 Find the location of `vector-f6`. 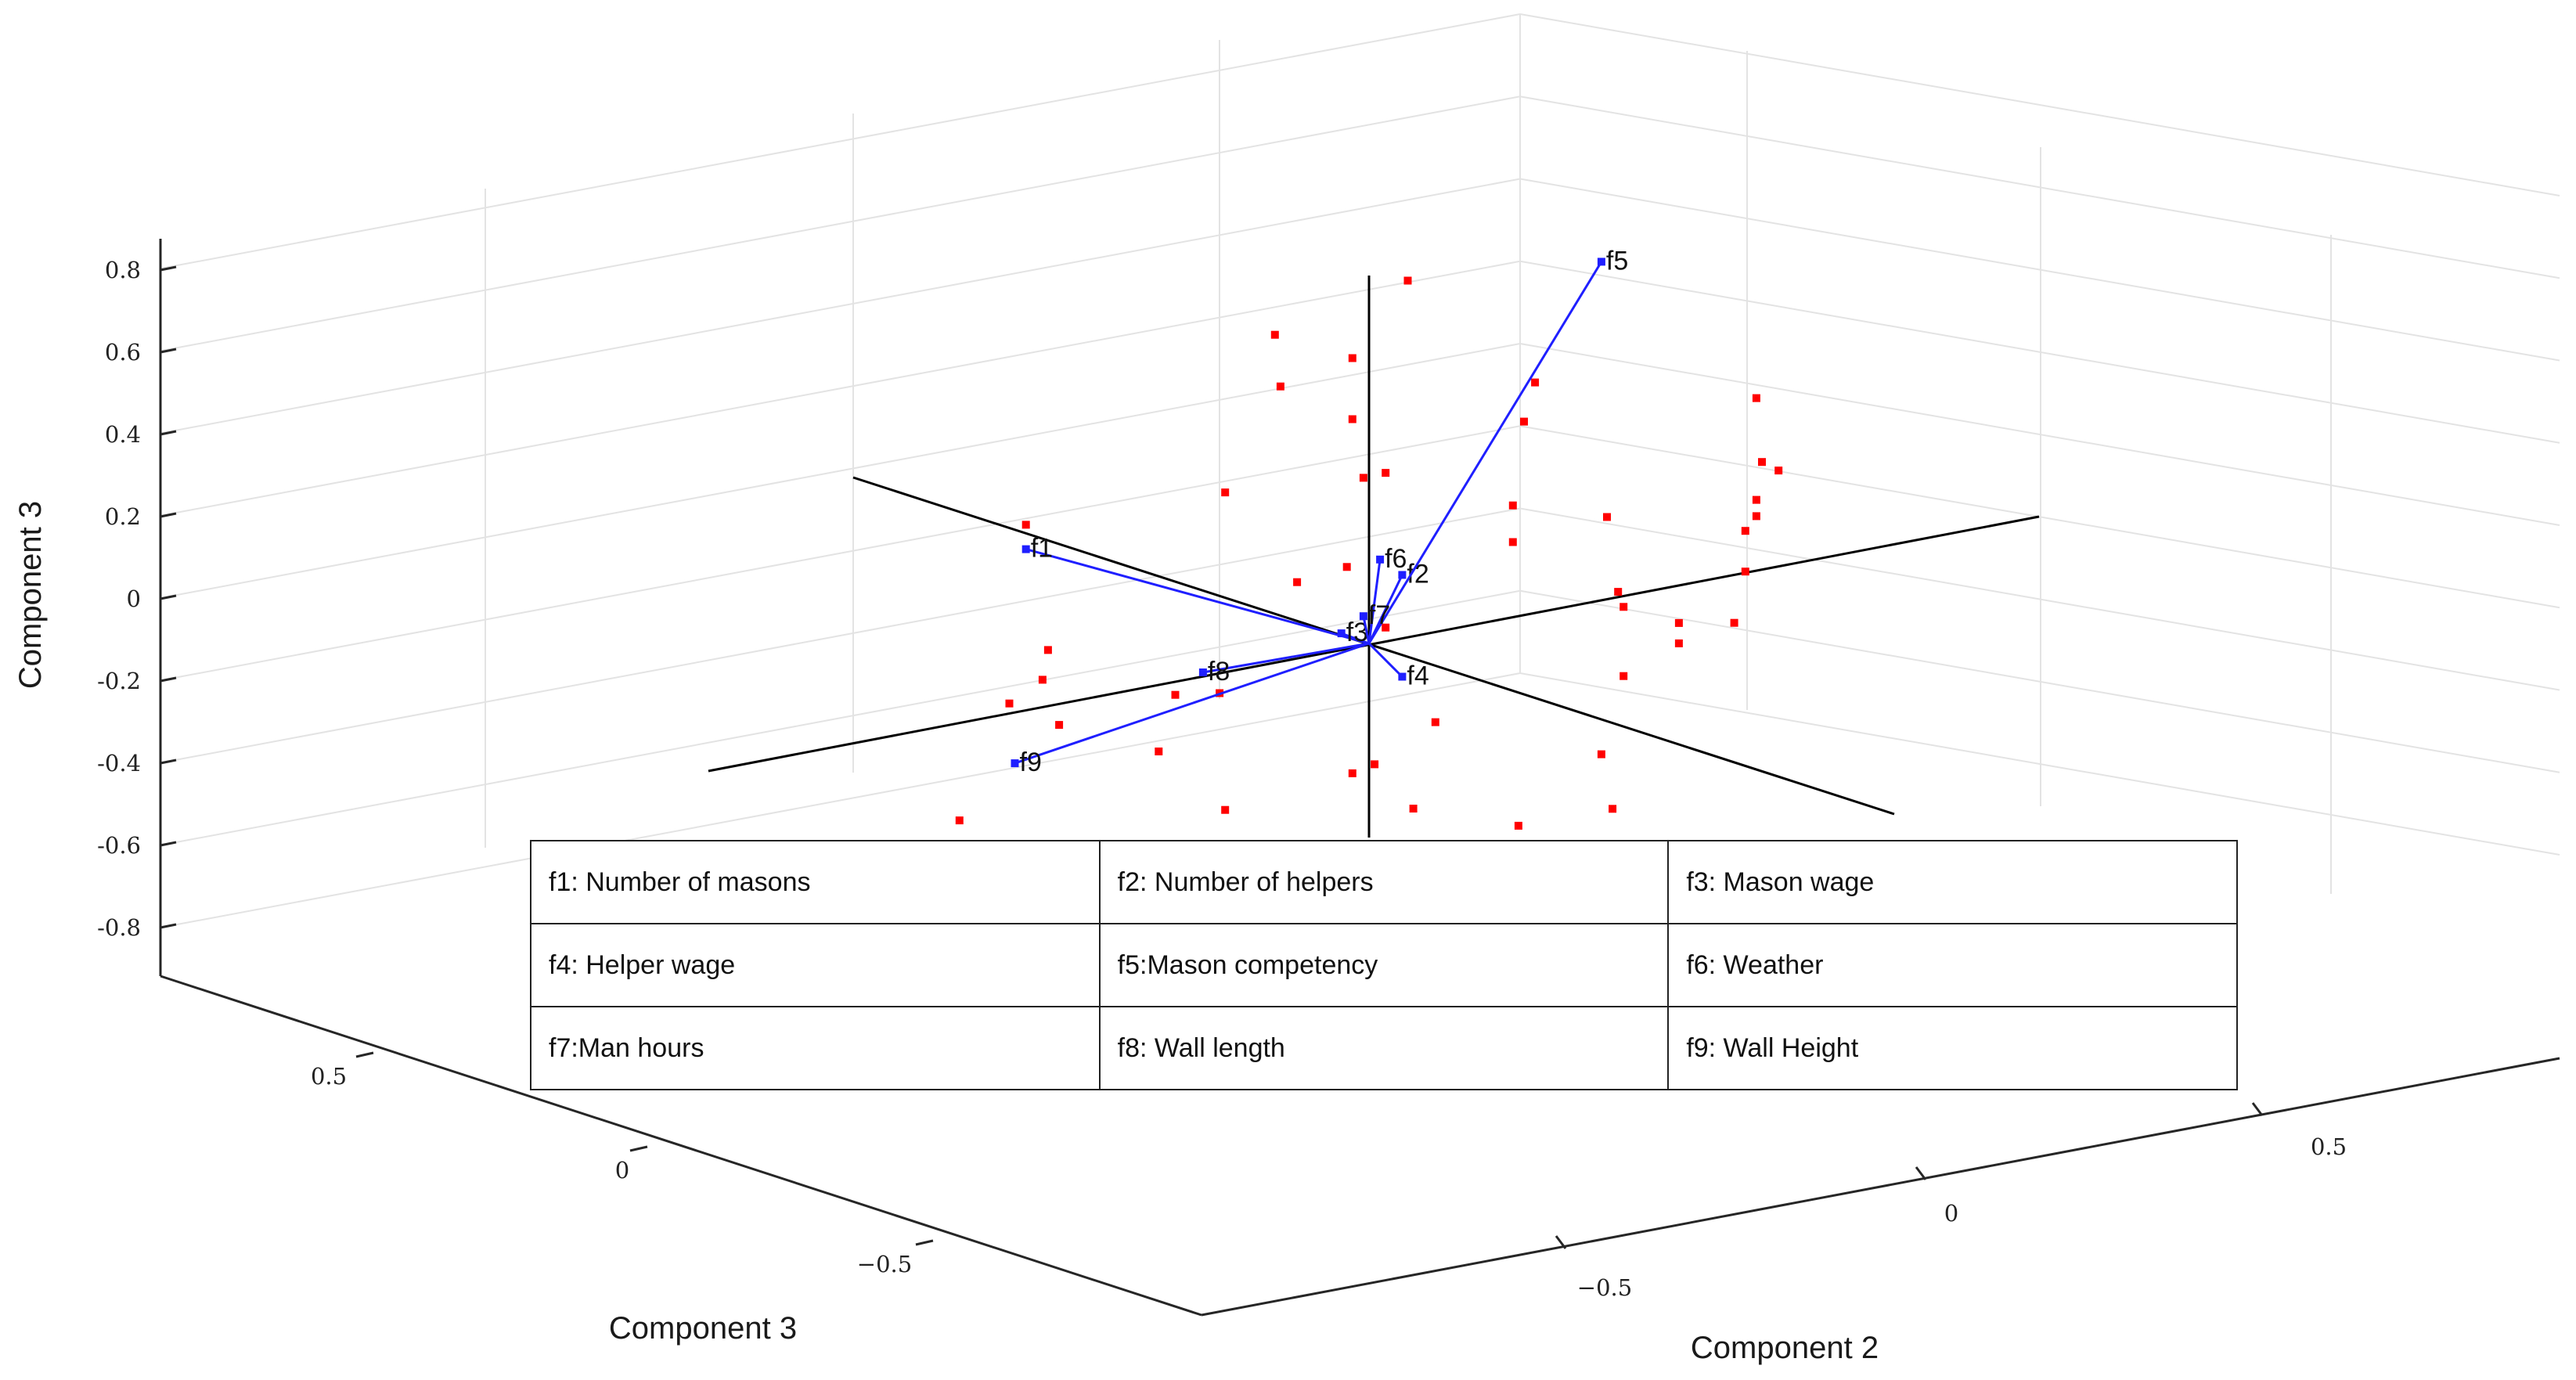

vector-f6 is located at coordinates (1374, 601).